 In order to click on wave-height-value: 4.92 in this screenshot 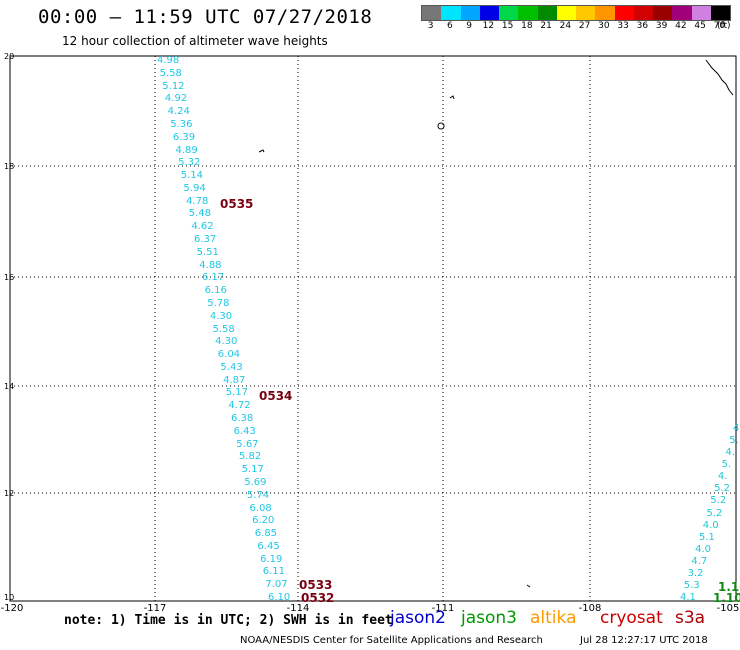, I will do `click(176, 99)`.